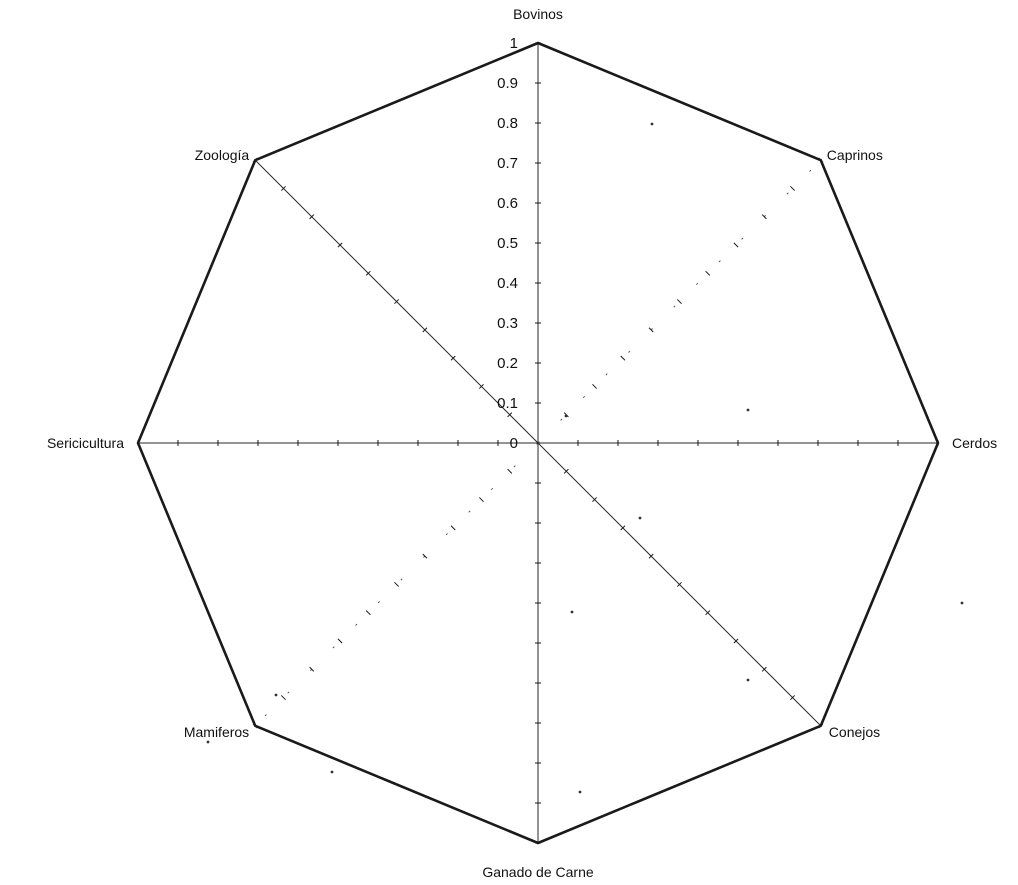  Describe the element at coordinates (974, 443) in the screenshot. I see `category-label-cerdos: Cerdos` at that location.